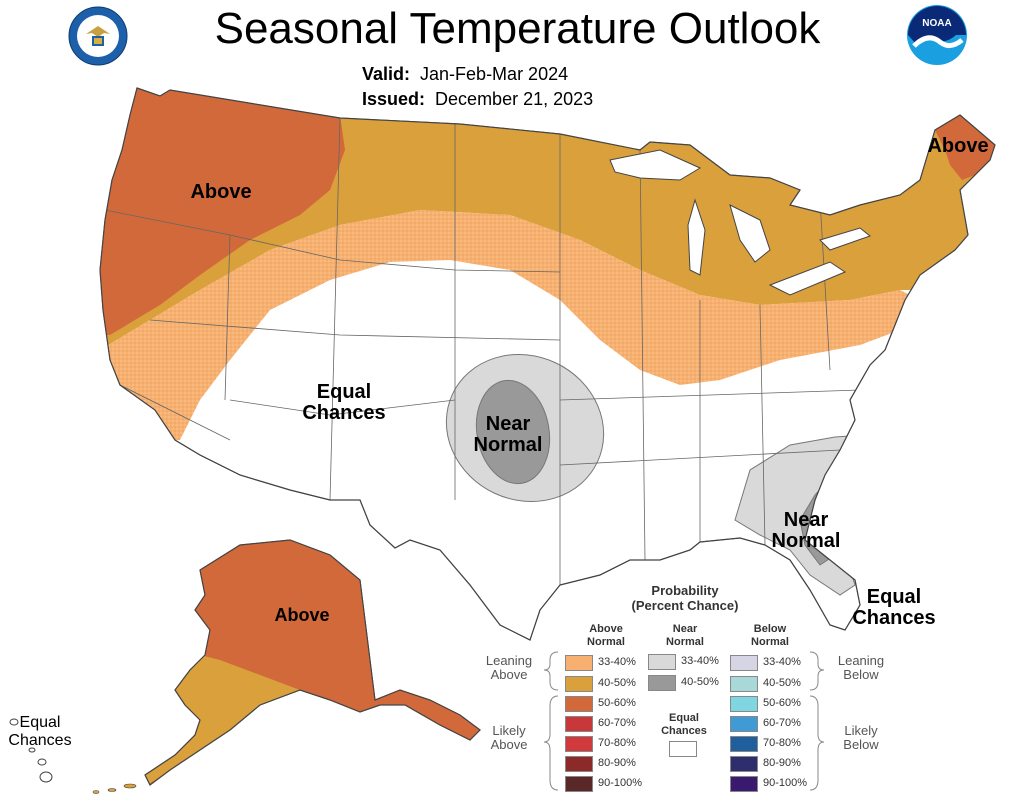 This screenshot has height=800, width=1035. Describe the element at coordinates (782, 743) in the screenshot. I see `legend-below-70-80-label: 70-80%` at that location.